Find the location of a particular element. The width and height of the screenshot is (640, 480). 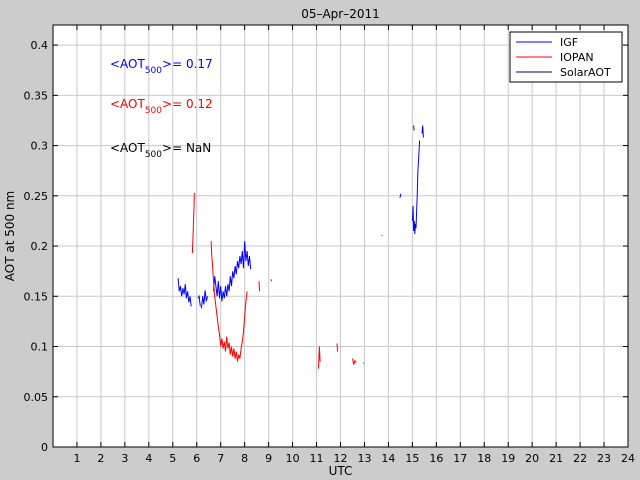

x-tick-label: 19 is located at coordinates (508, 458).